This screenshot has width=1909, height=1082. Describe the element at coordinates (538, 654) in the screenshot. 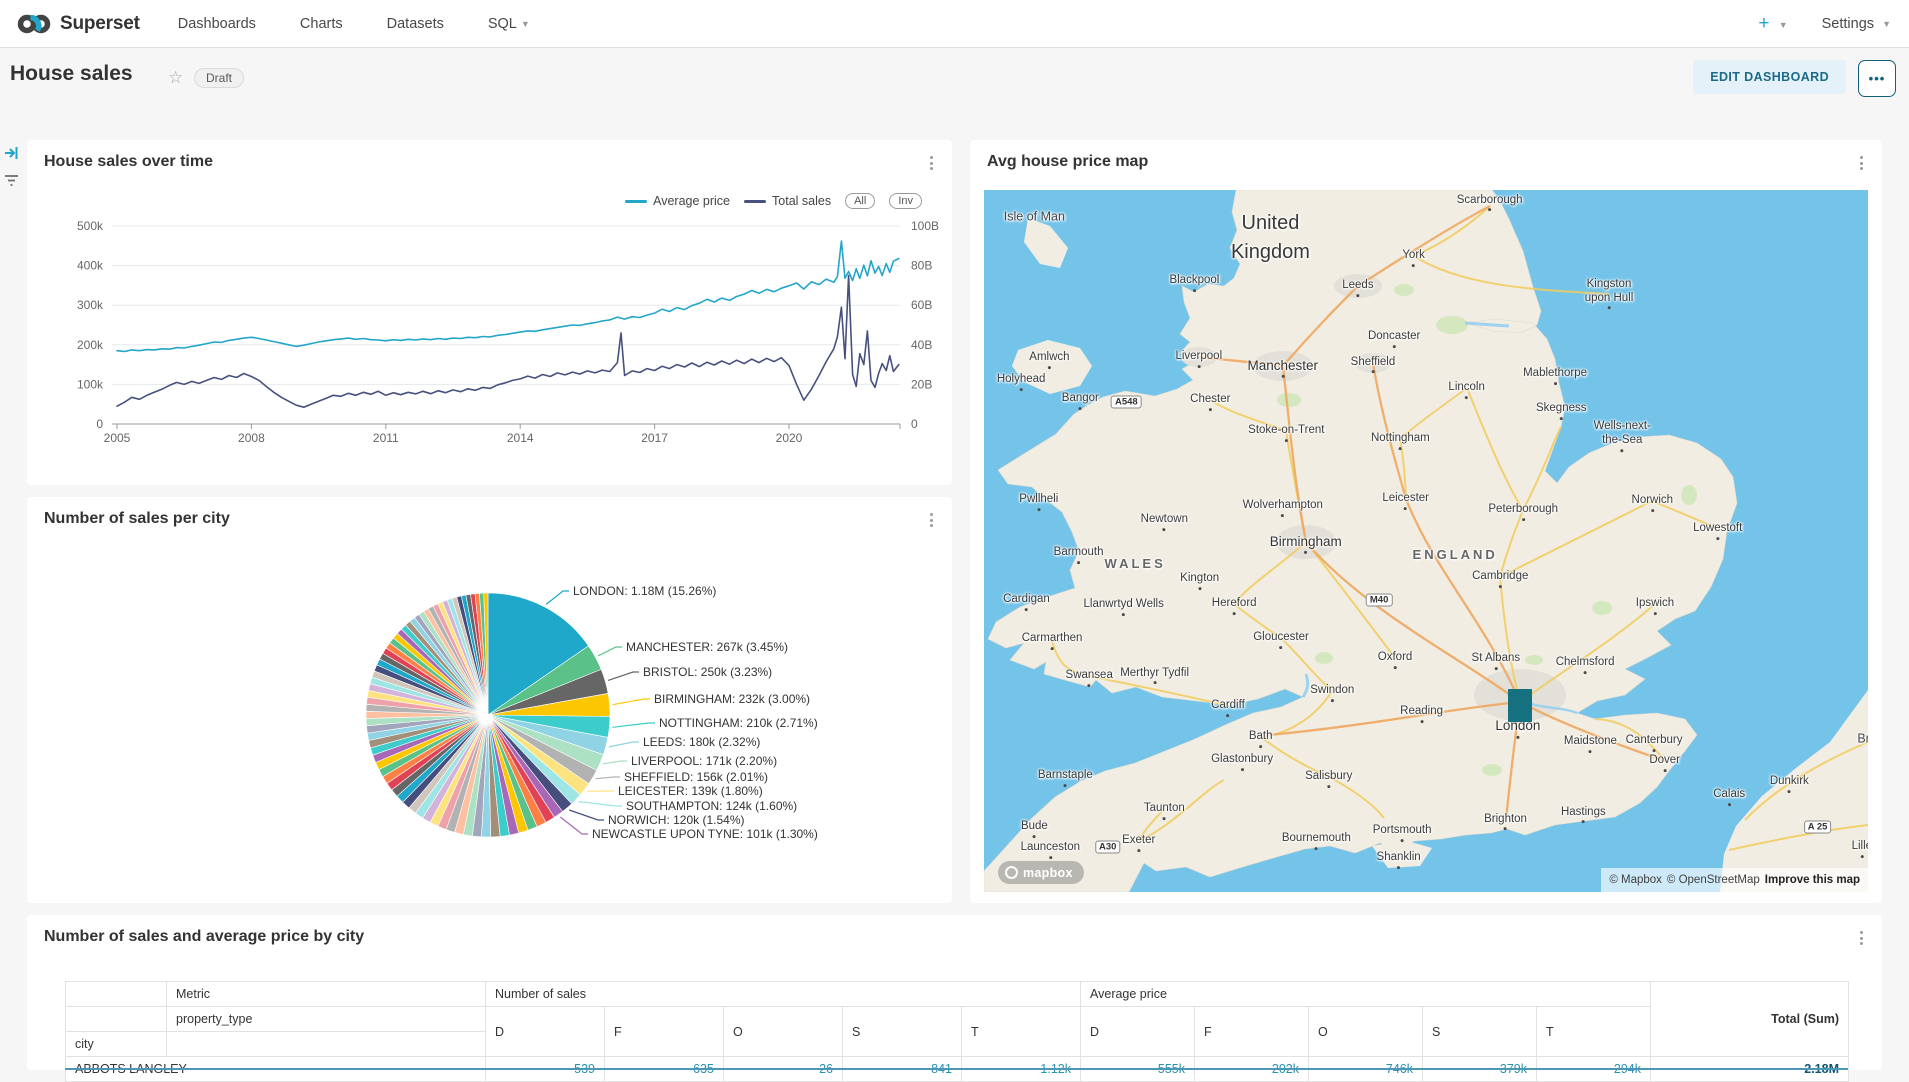

I see `pie-slice-london` at that location.